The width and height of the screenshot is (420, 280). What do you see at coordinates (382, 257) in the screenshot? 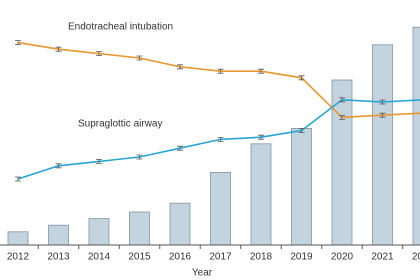
I see `x-tick-label: 2021` at bounding box center [382, 257].